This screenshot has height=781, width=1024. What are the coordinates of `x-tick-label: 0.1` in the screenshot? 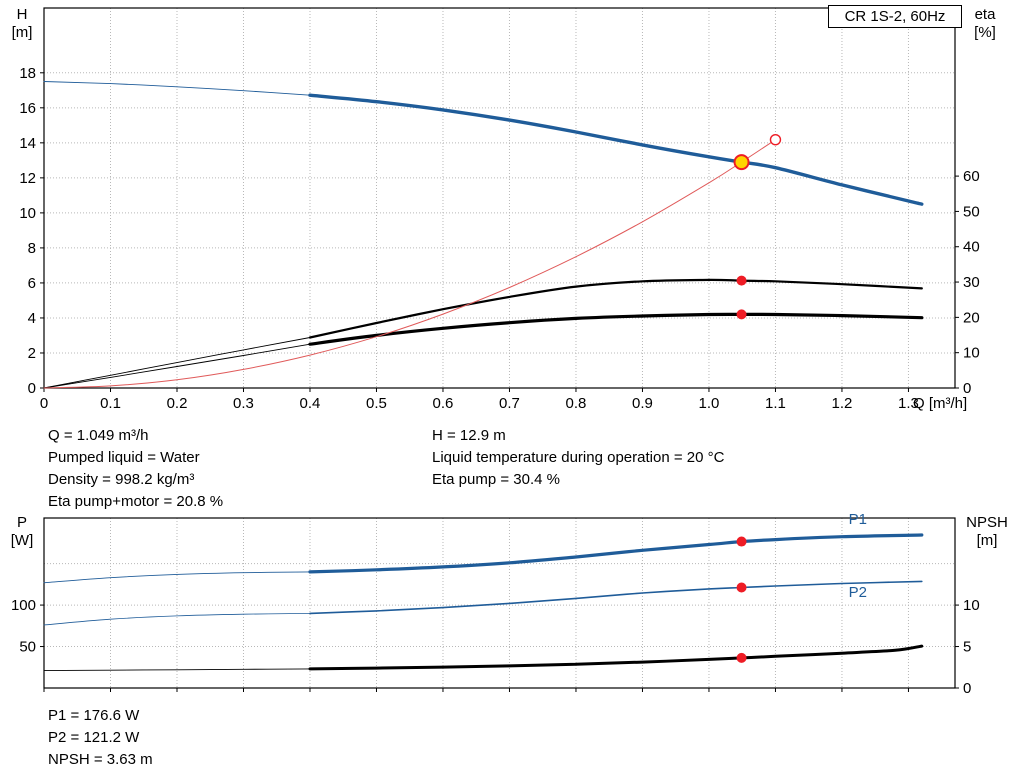 It's located at (110, 403).